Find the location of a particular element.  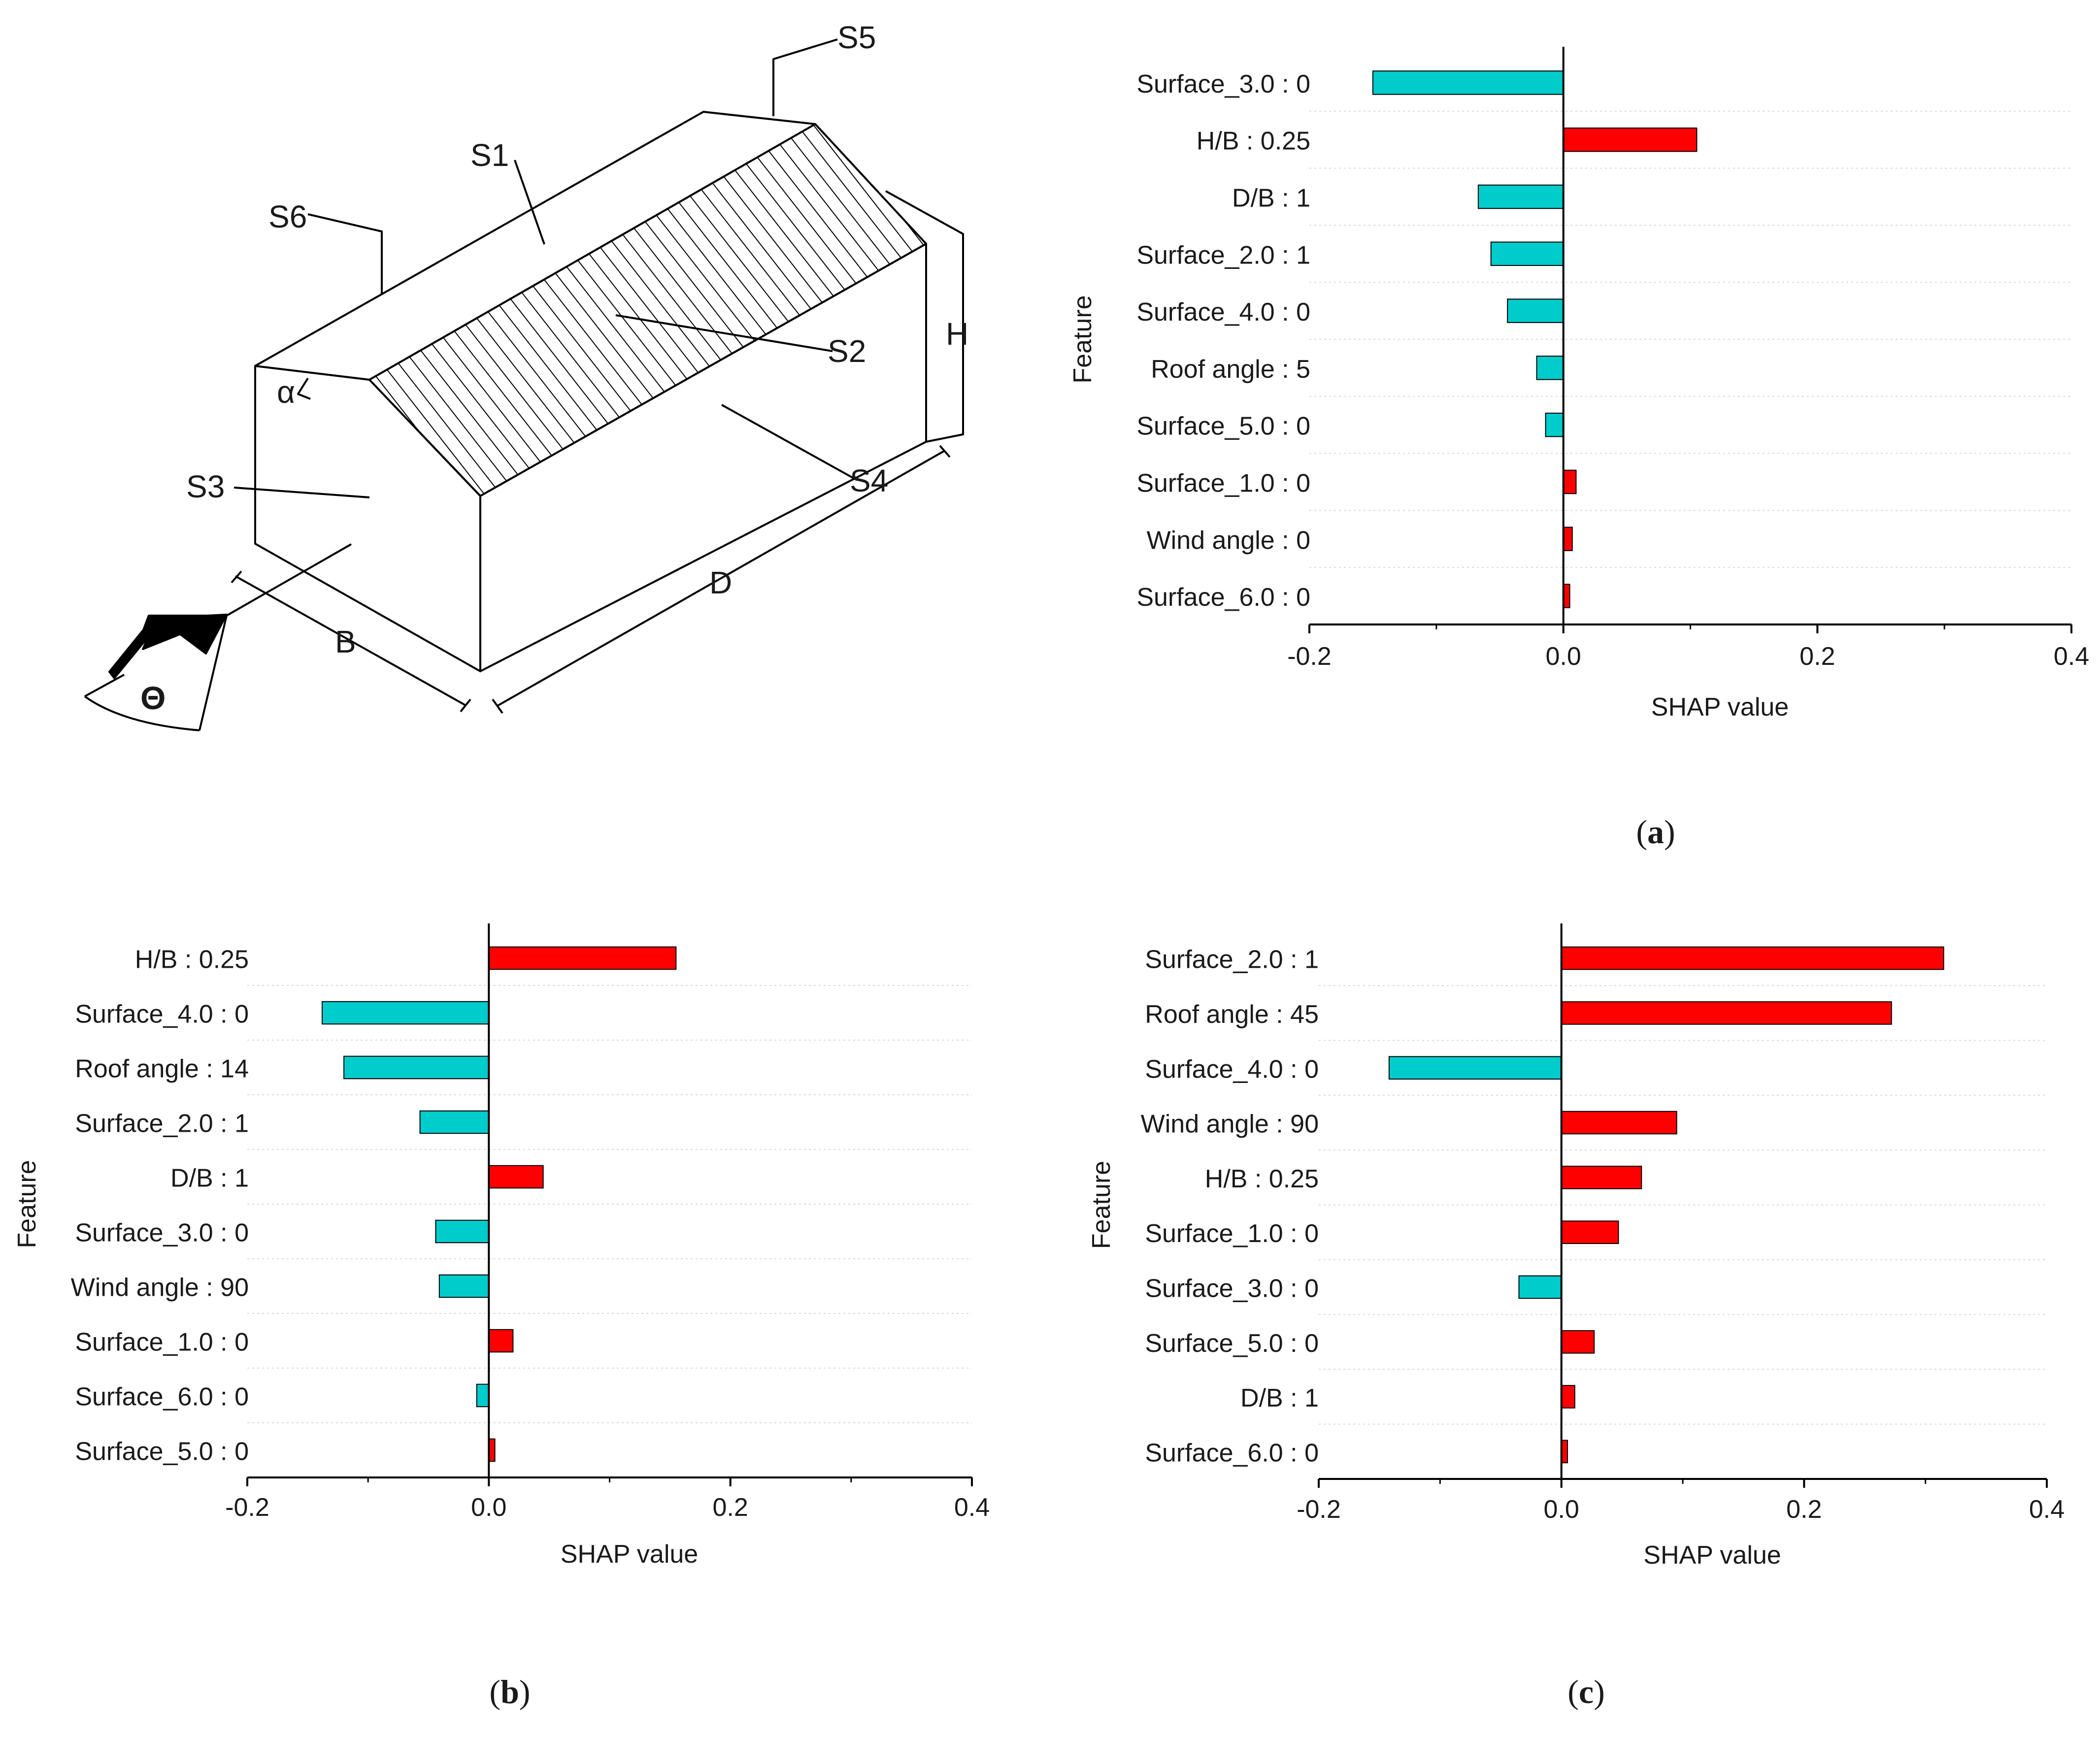

leader-s4 is located at coordinates (789, 442).